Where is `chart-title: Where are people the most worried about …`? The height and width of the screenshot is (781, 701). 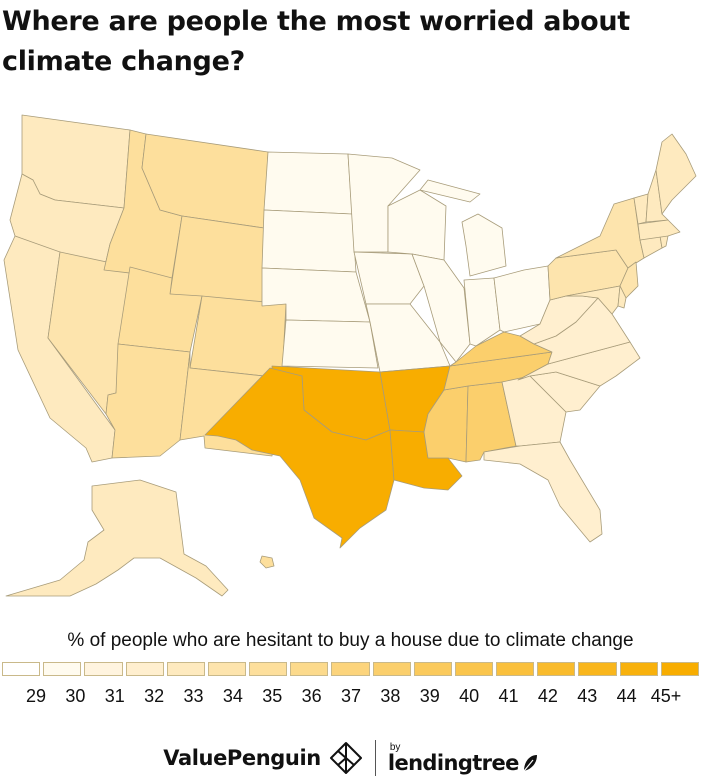
chart-title: Where are people the most worried about … is located at coordinates (316, 41).